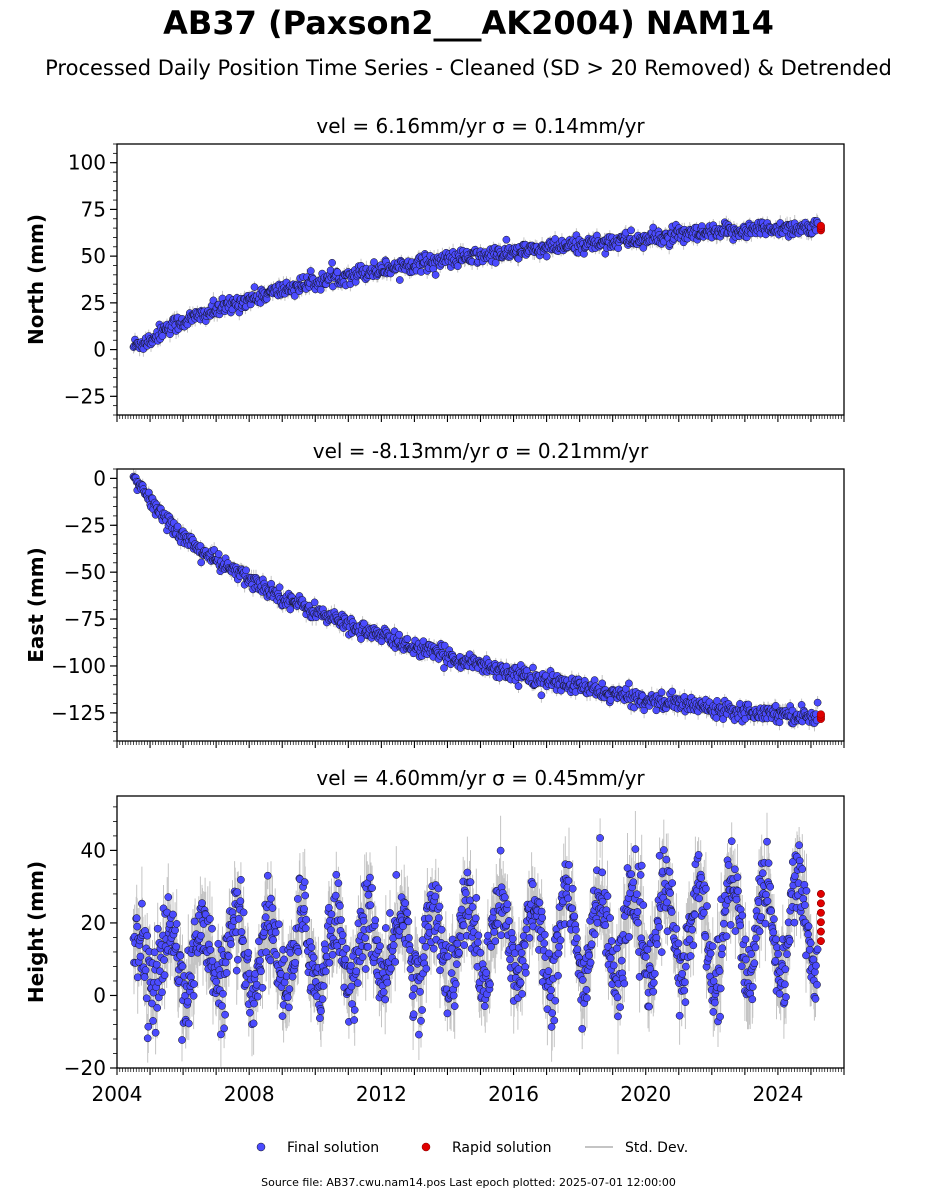  I want to click on legend-final-label: Final solution, so click(333, 1148).